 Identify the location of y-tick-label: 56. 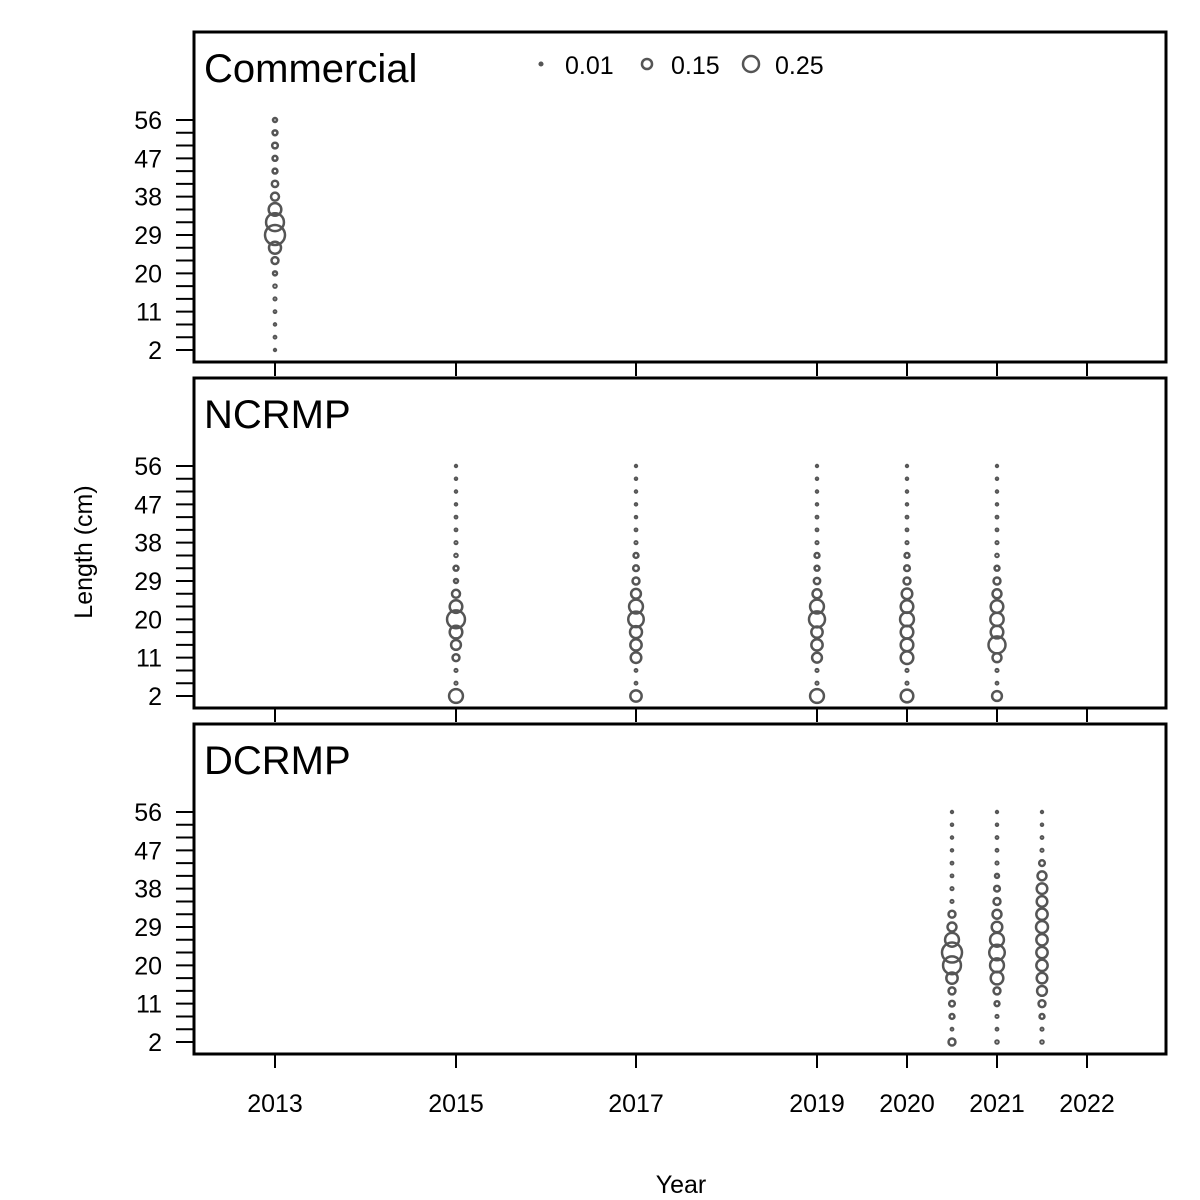
(148, 813).